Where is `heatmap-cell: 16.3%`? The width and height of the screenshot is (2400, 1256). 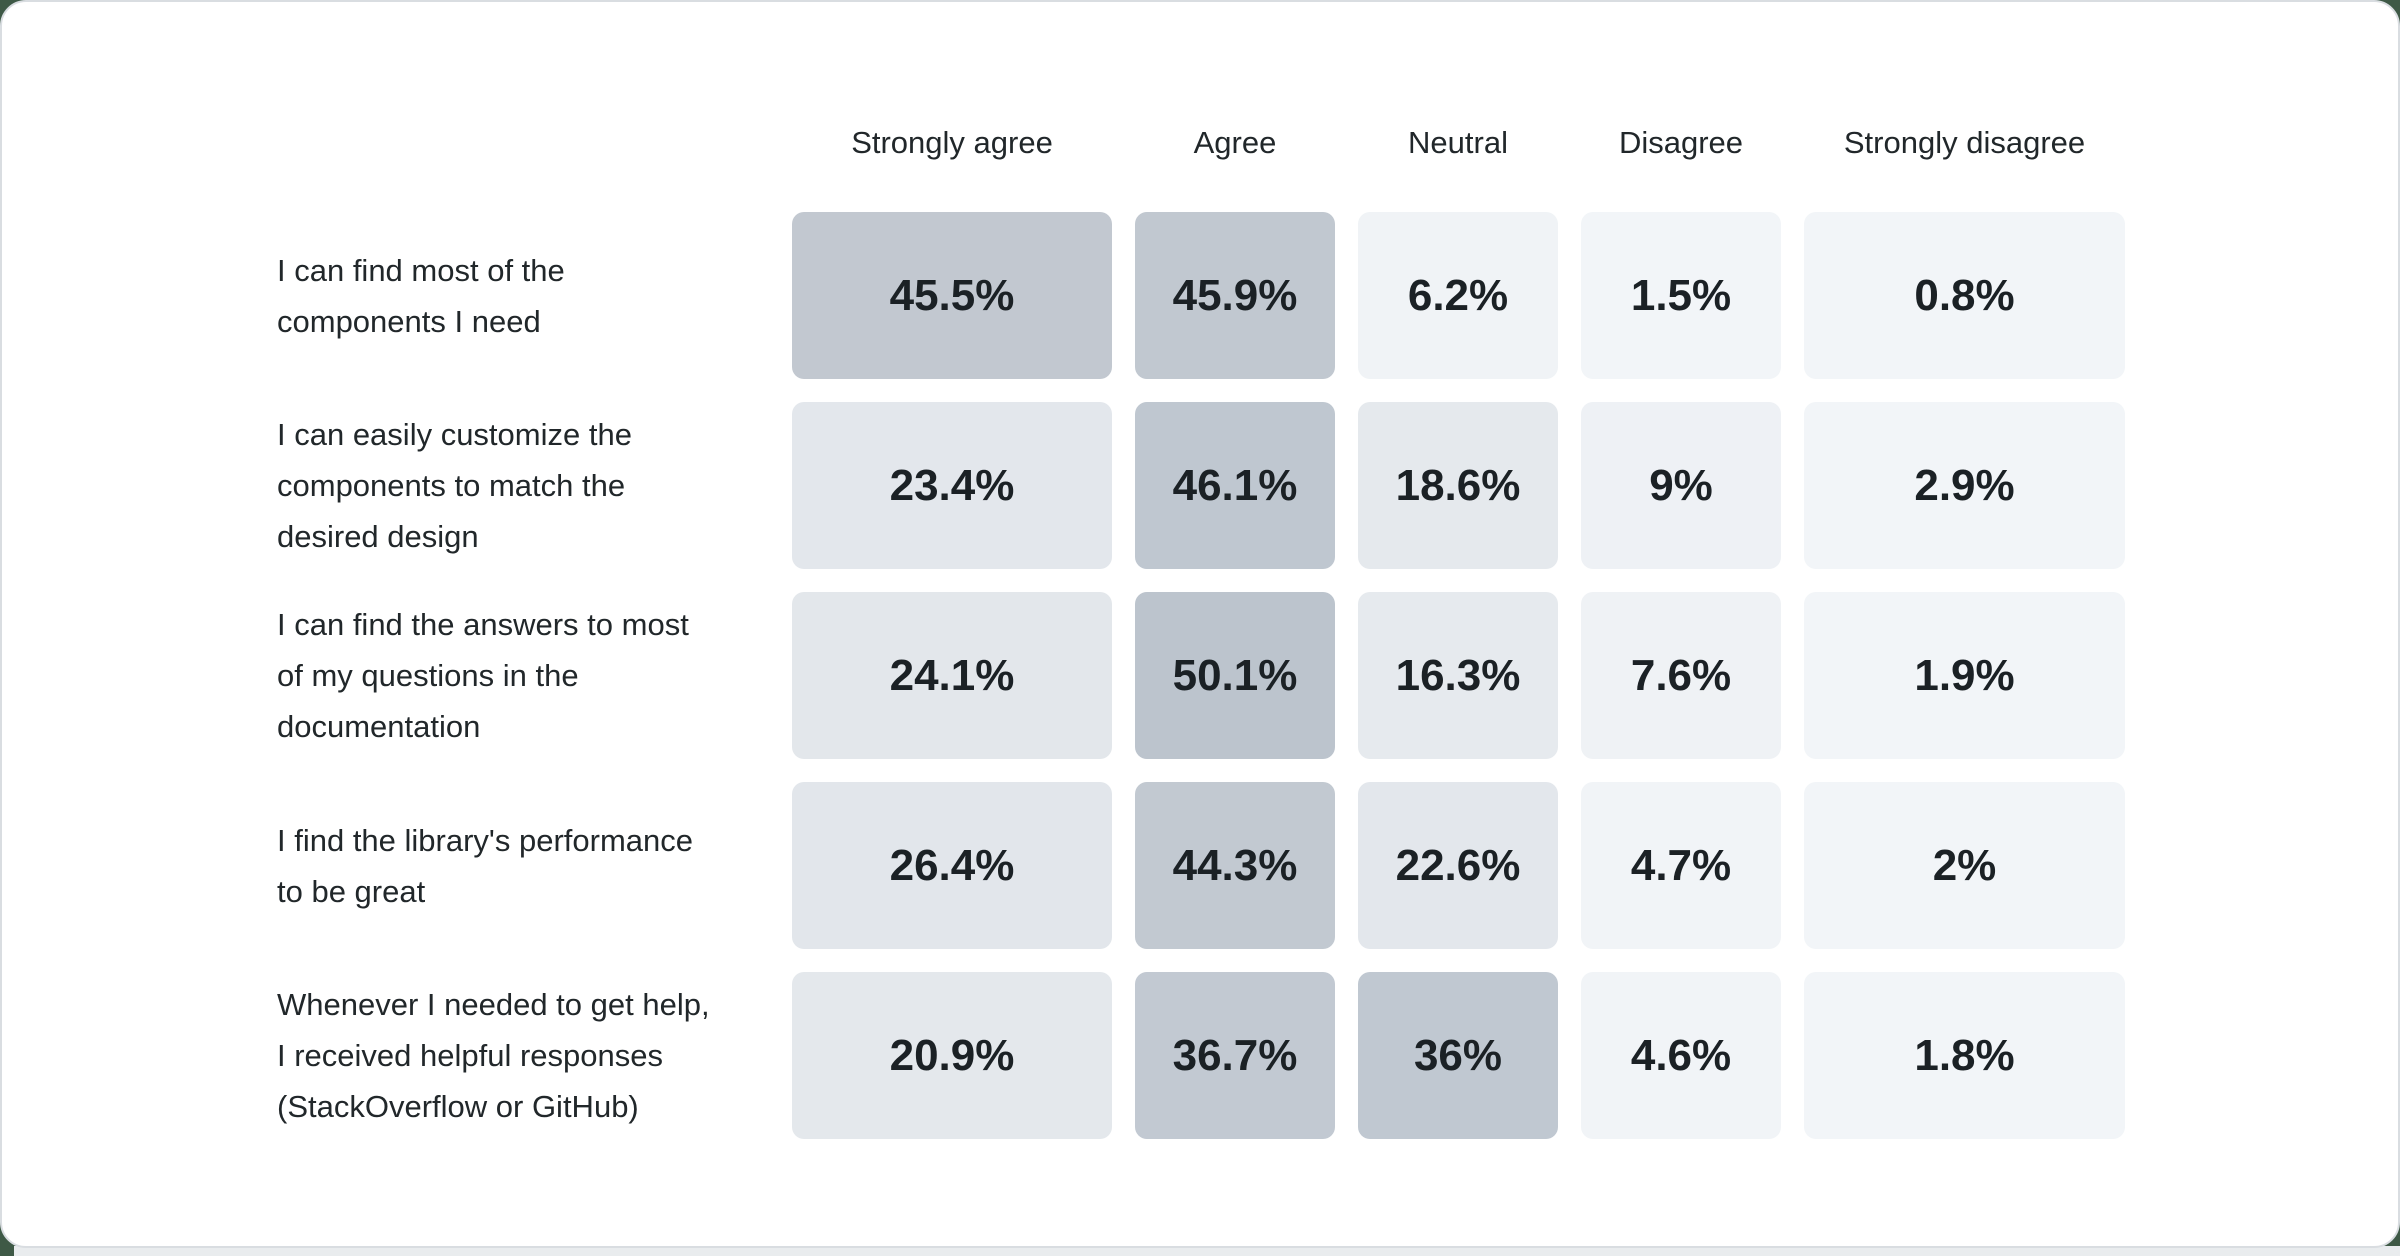
heatmap-cell: 16.3% is located at coordinates (1458, 675).